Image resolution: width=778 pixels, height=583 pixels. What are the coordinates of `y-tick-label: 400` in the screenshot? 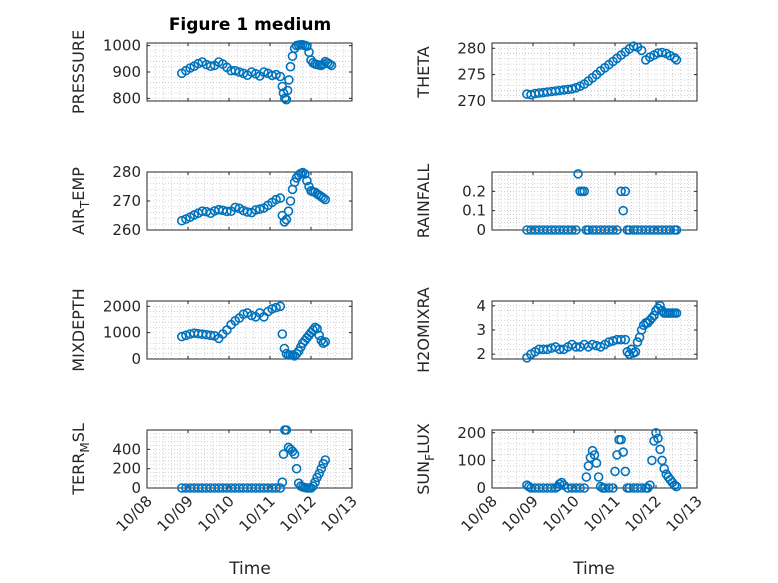 It's located at (126, 449).